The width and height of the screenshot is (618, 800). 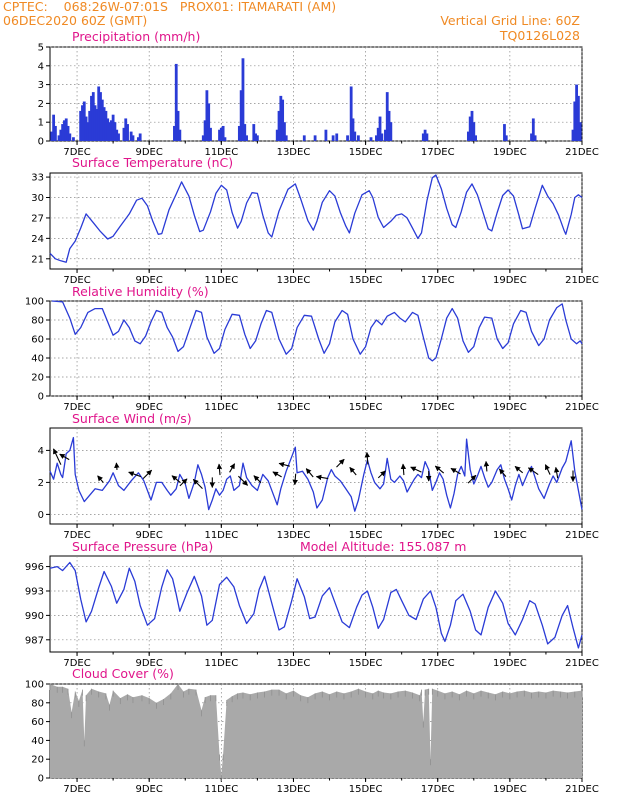 I want to click on temp-ytick-label: 21, so click(x=37, y=259).